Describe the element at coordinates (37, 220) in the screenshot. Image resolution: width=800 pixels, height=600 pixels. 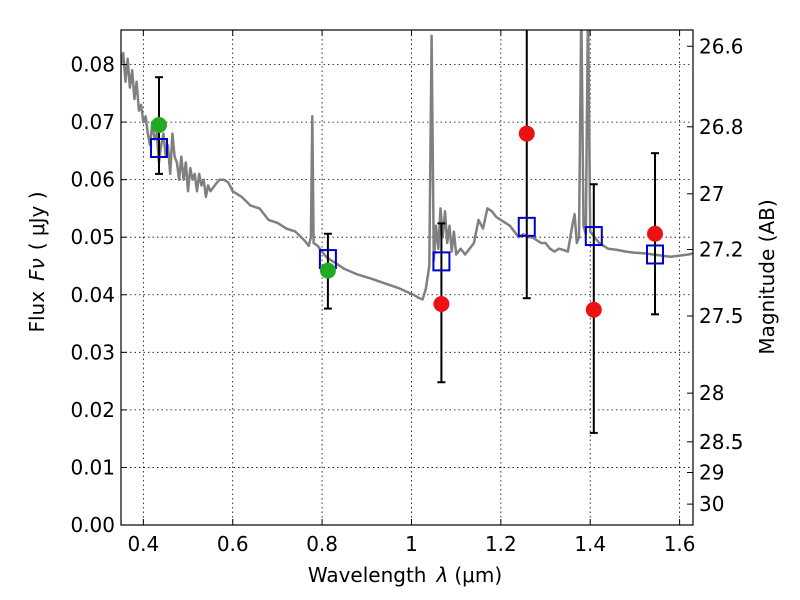
I see `y-axis-unit: ( μJy )` at that location.